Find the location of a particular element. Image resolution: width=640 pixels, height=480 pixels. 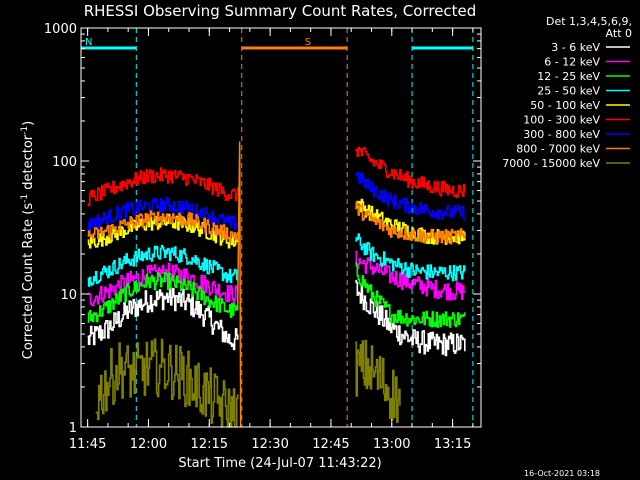

legend-label: 25 - 50 keV is located at coordinates (568, 91).